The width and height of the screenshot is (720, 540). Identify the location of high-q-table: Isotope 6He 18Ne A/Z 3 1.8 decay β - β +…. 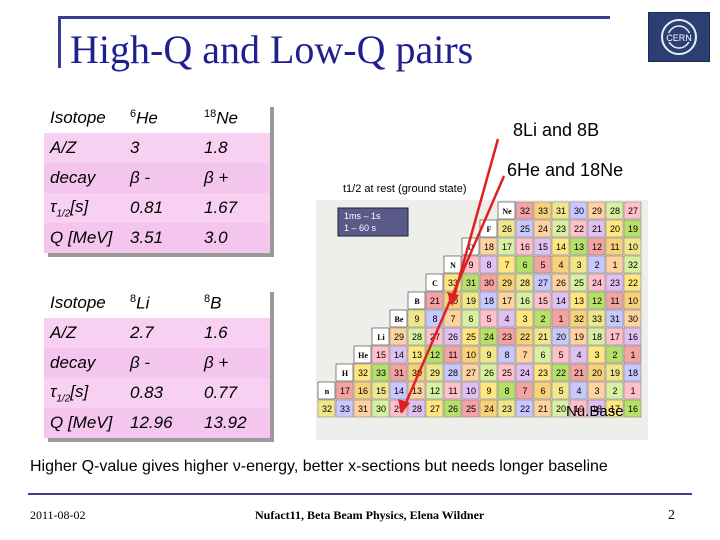
(157, 178).